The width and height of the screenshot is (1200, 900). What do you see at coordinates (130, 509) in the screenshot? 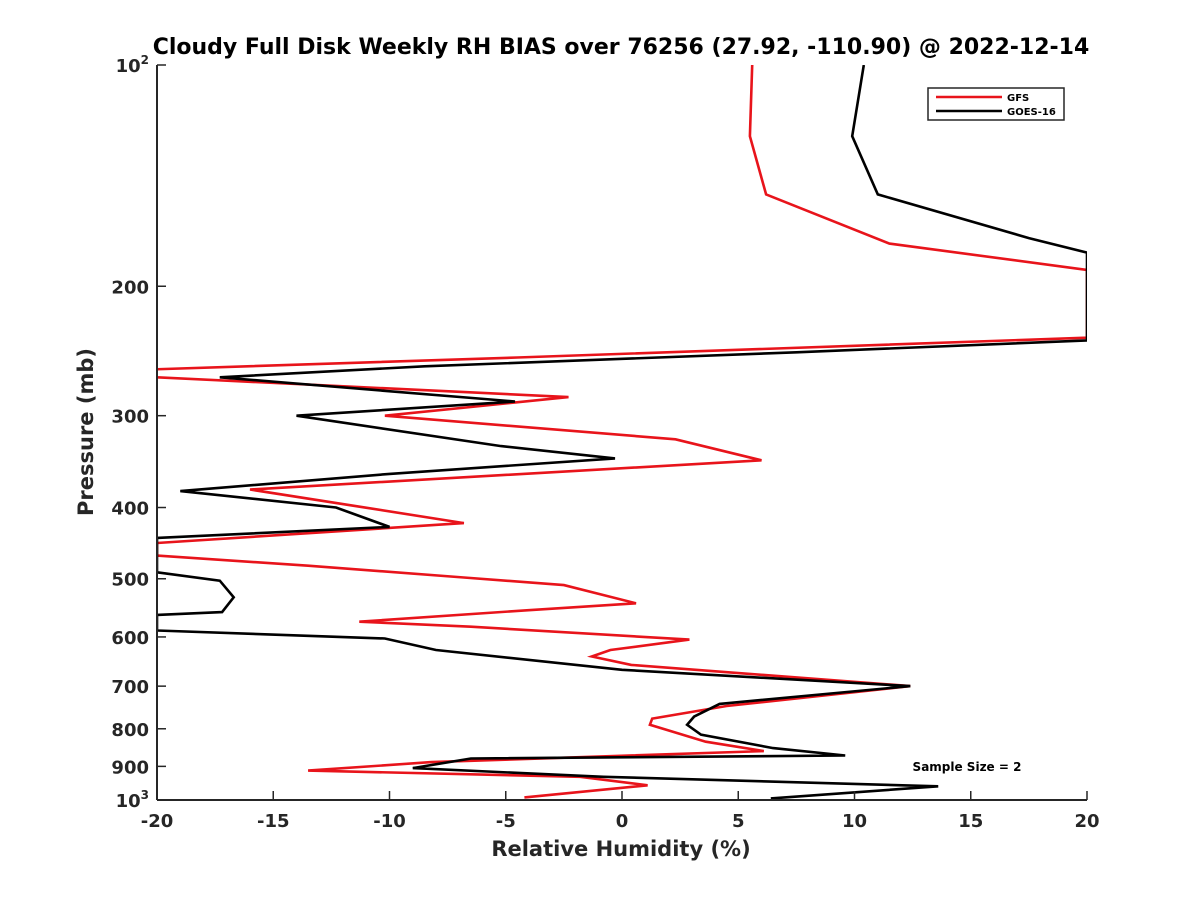
I see `y-tick-label: 400` at bounding box center [130, 509].